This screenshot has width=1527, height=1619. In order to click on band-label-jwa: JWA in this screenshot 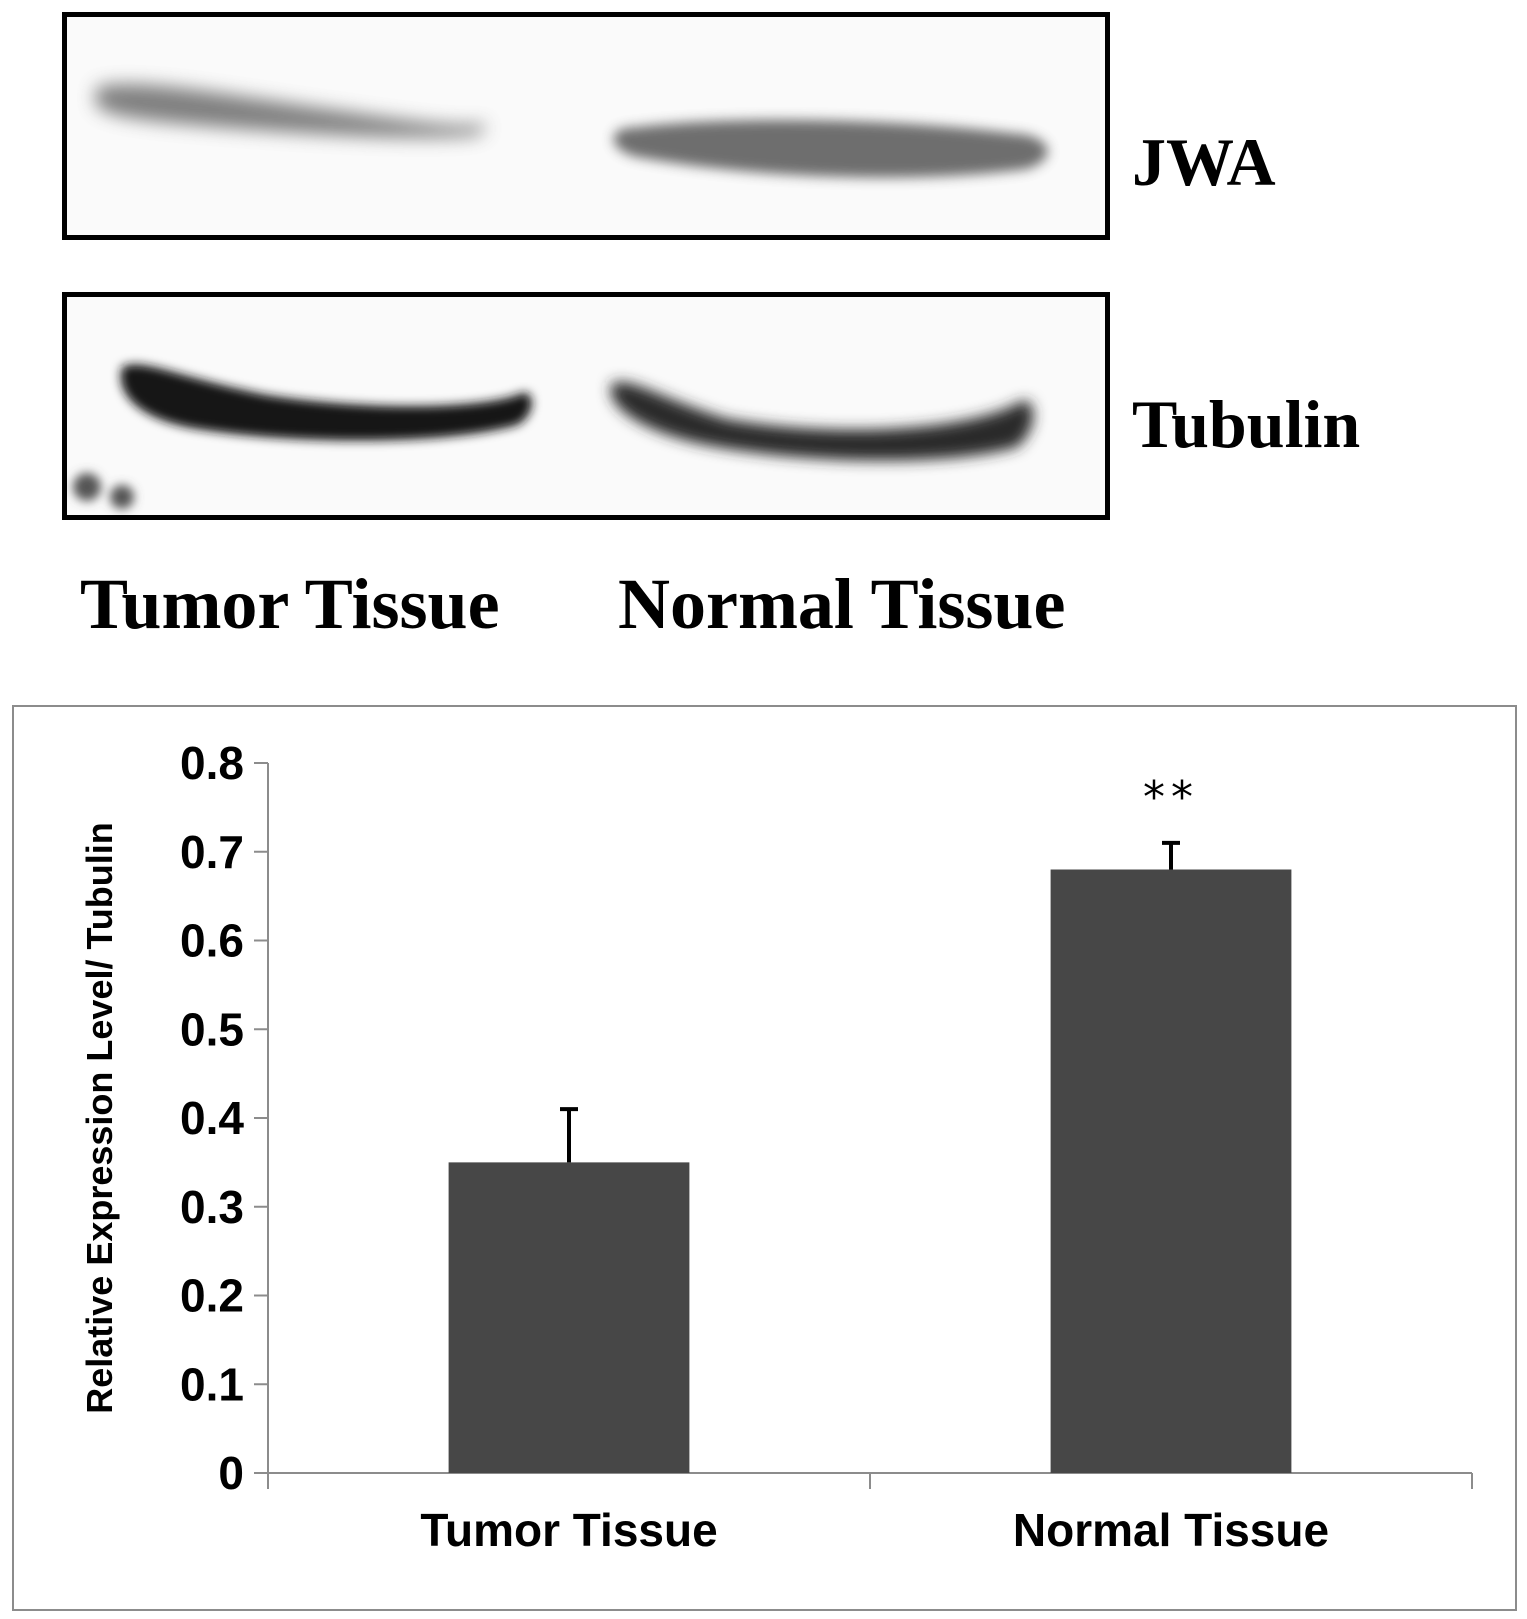, I will do `click(1204, 162)`.